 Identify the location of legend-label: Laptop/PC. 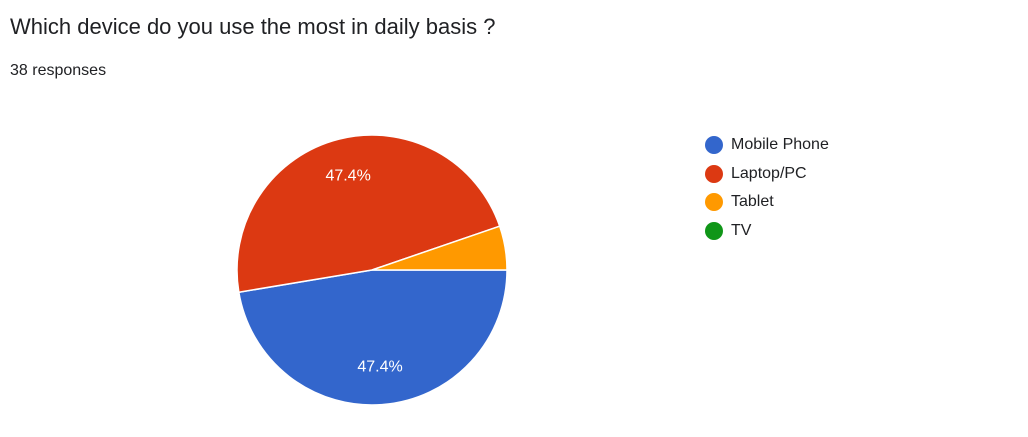
(769, 173).